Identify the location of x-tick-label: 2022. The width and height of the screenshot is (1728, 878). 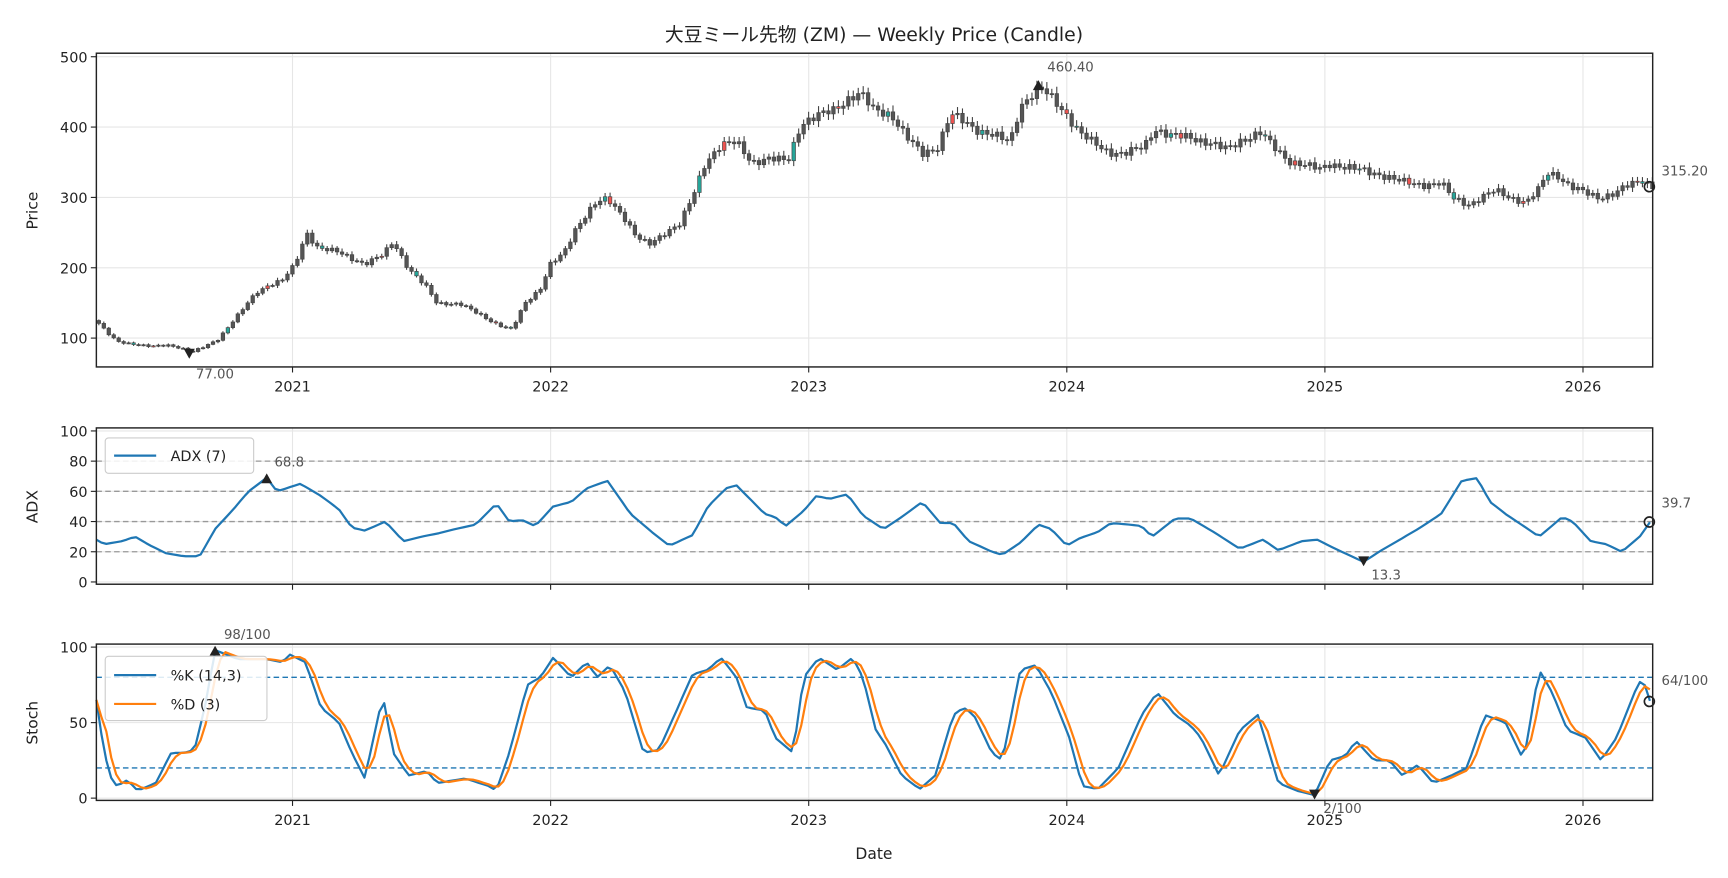
(550, 387).